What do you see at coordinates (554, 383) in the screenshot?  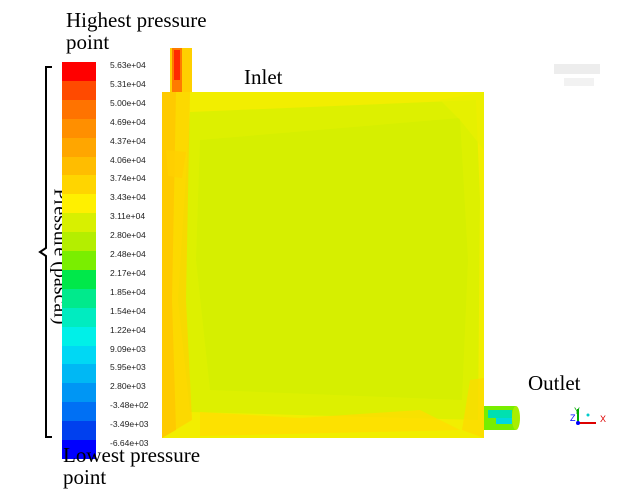 I see `outlet-label: Outlet` at bounding box center [554, 383].